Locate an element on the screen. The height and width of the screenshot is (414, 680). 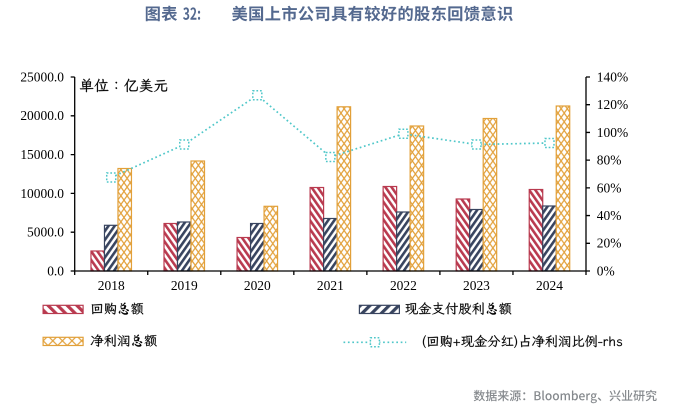
svg-text: 20000.0 is located at coordinates (42, 115).